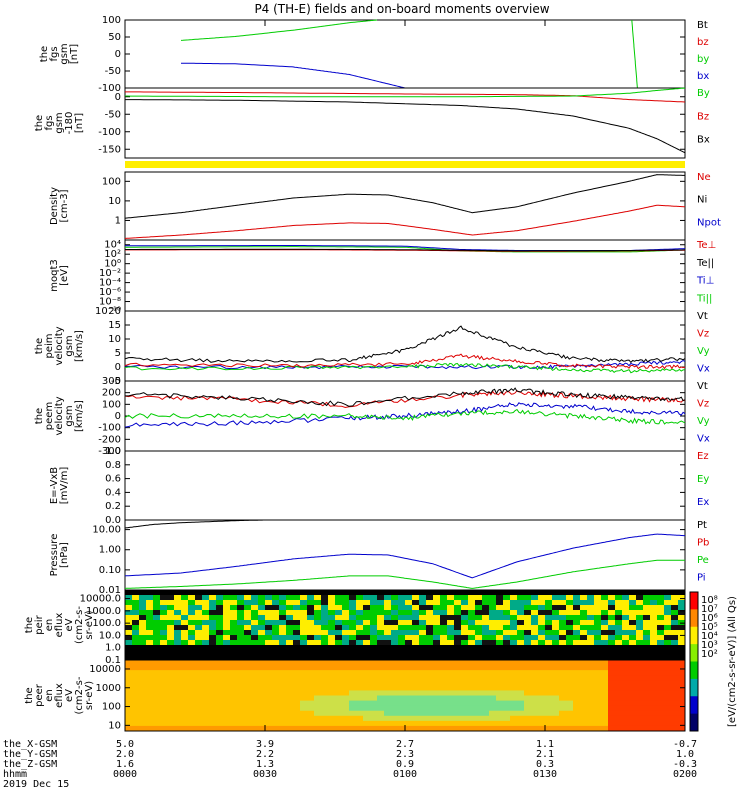 Image resolution: width=750 pixels, height=800 pixels. Describe the element at coordinates (64, 555) in the screenshot. I see `y-axis-label: [nPa]` at that location.